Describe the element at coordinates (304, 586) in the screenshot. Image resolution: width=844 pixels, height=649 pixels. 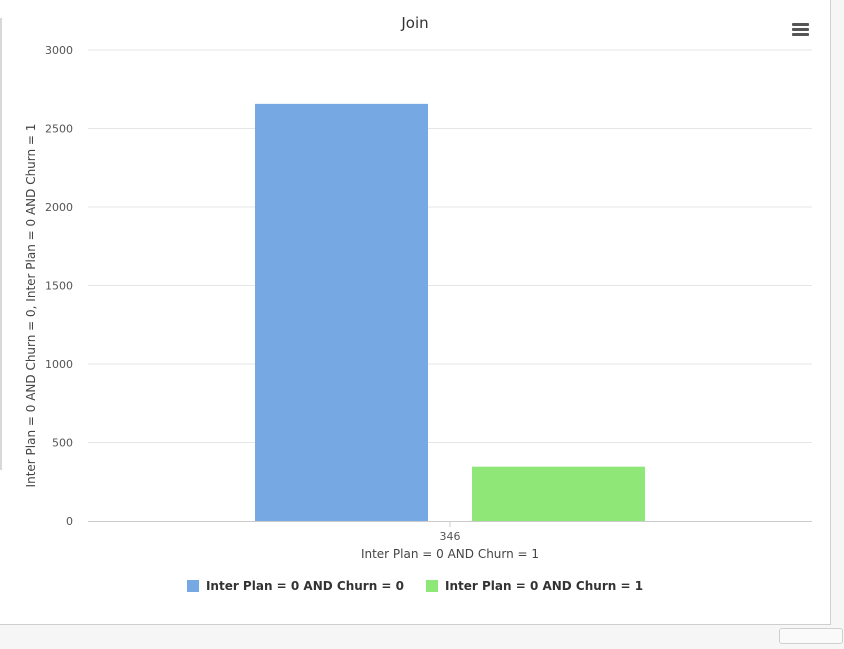
I see `legend-label: Inter Plan = 0 AND Churn = 0` at that location.